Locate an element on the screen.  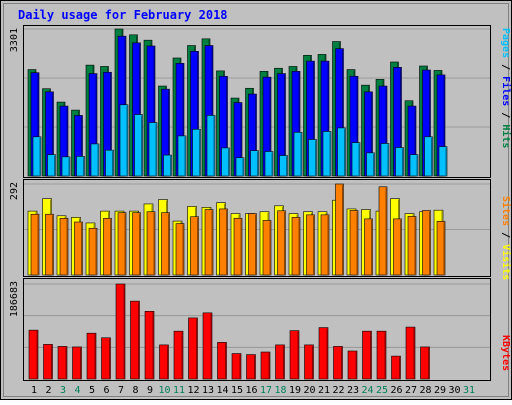
day-label-19: 19 is located at coordinates (295, 390).